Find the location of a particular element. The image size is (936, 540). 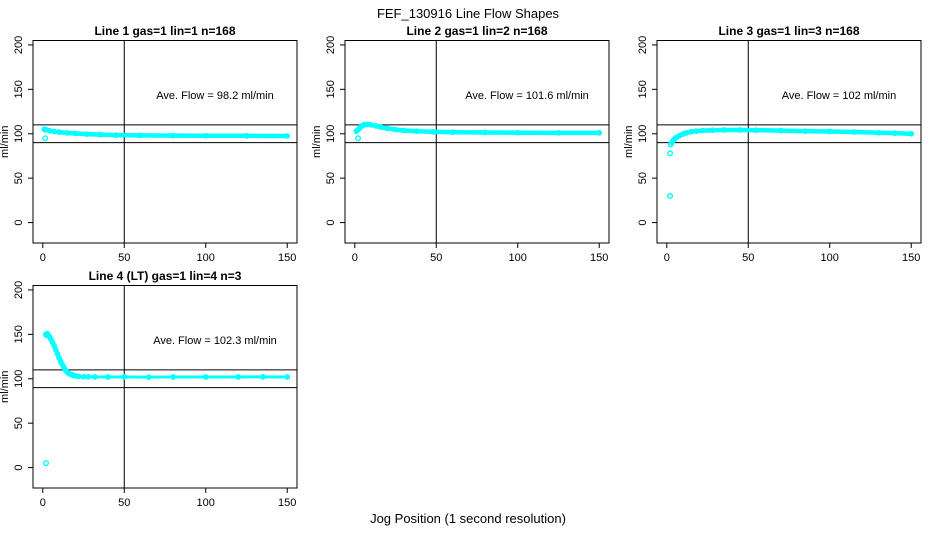

ave-flow-annotation: Ave. Flow = 101.6 ml/min is located at coordinates (527, 96).